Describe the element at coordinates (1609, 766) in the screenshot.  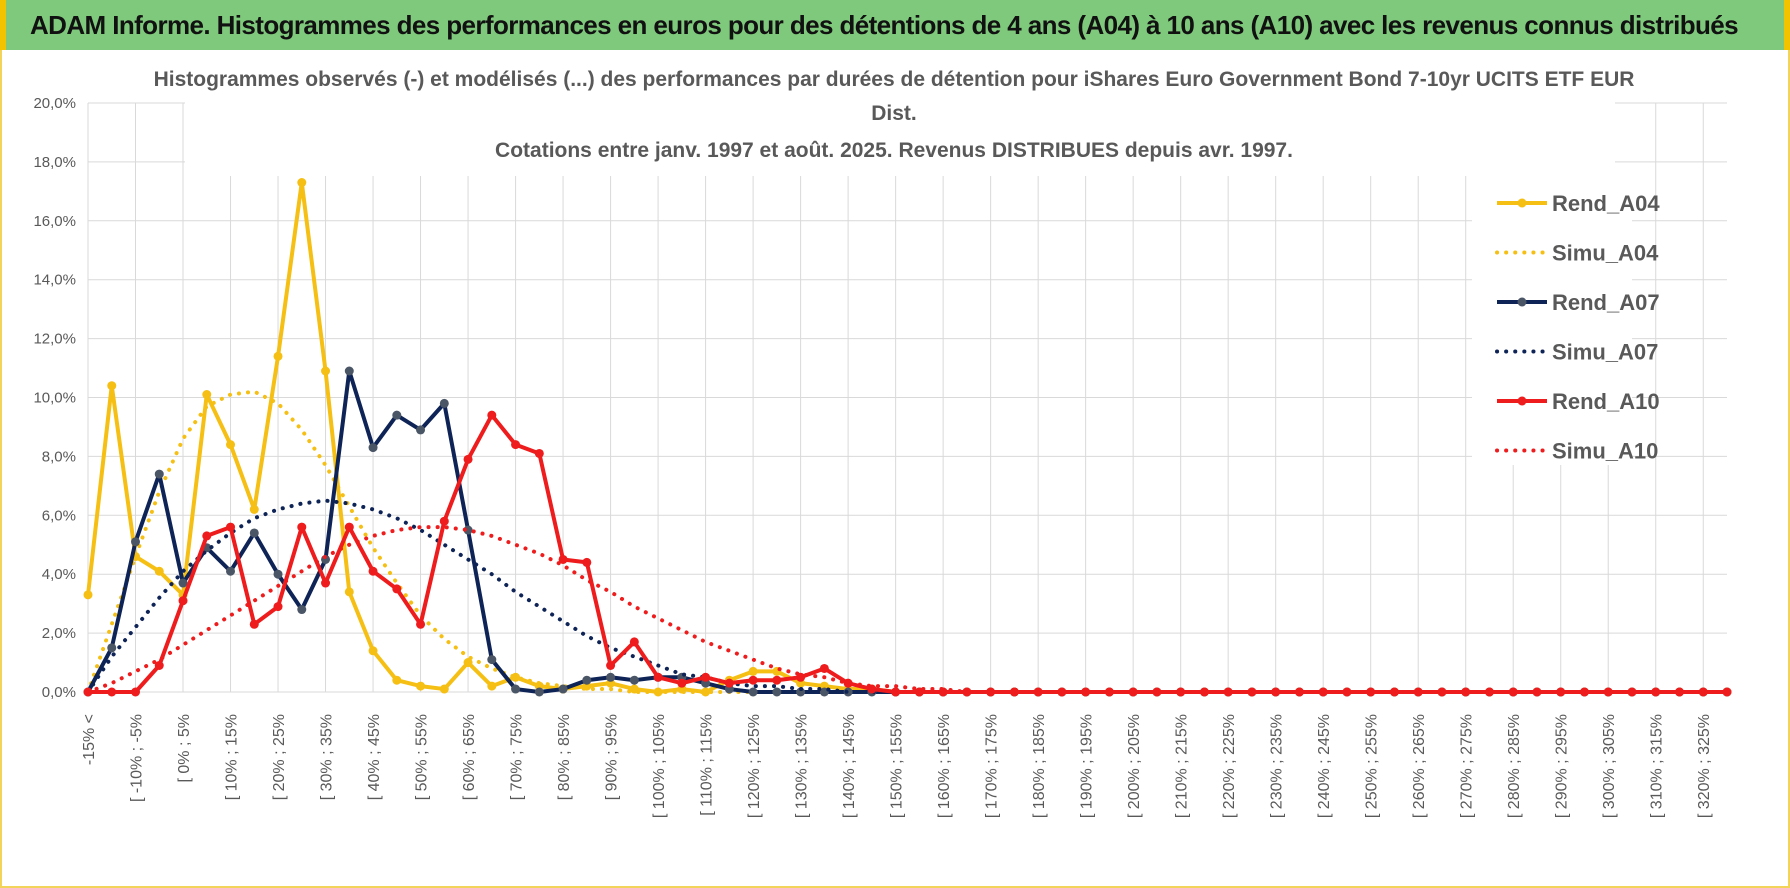
I see `x-tick-label: [ 300% ; 305%` at that location.